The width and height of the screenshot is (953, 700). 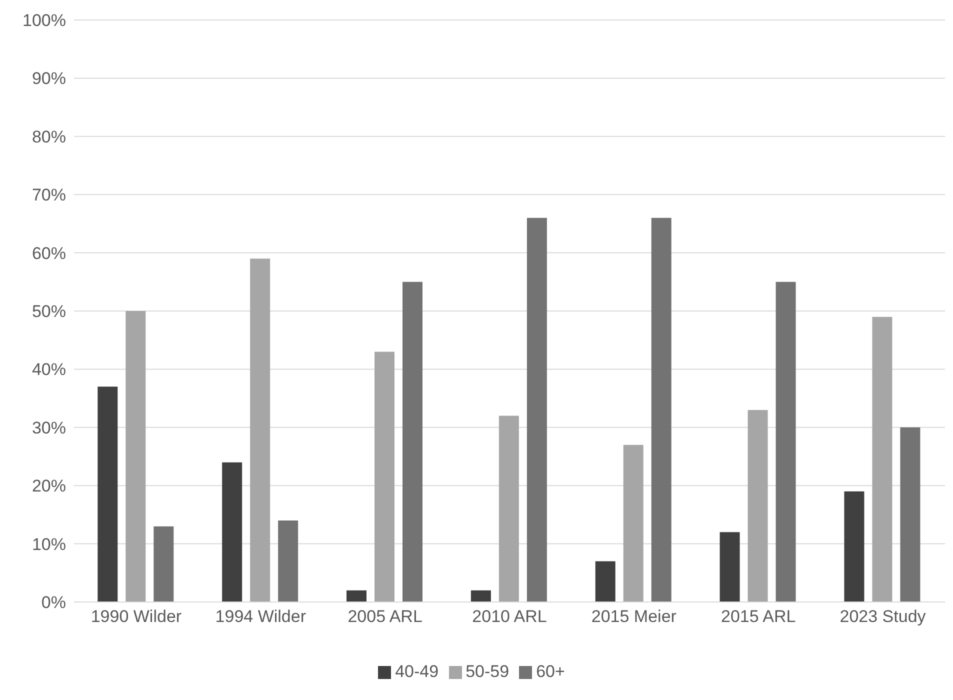 I want to click on y-tick-label: 80%, so click(x=49, y=136).